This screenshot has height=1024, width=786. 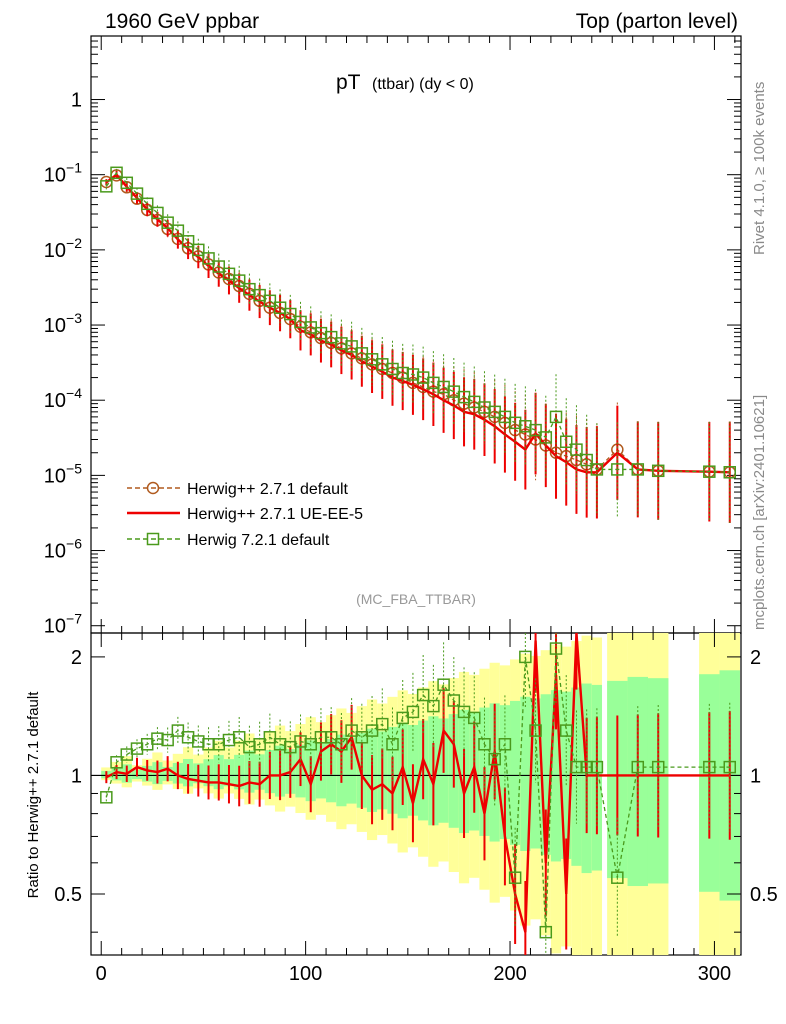 I want to click on x-tick-label: 200, so click(x=509, y=974).